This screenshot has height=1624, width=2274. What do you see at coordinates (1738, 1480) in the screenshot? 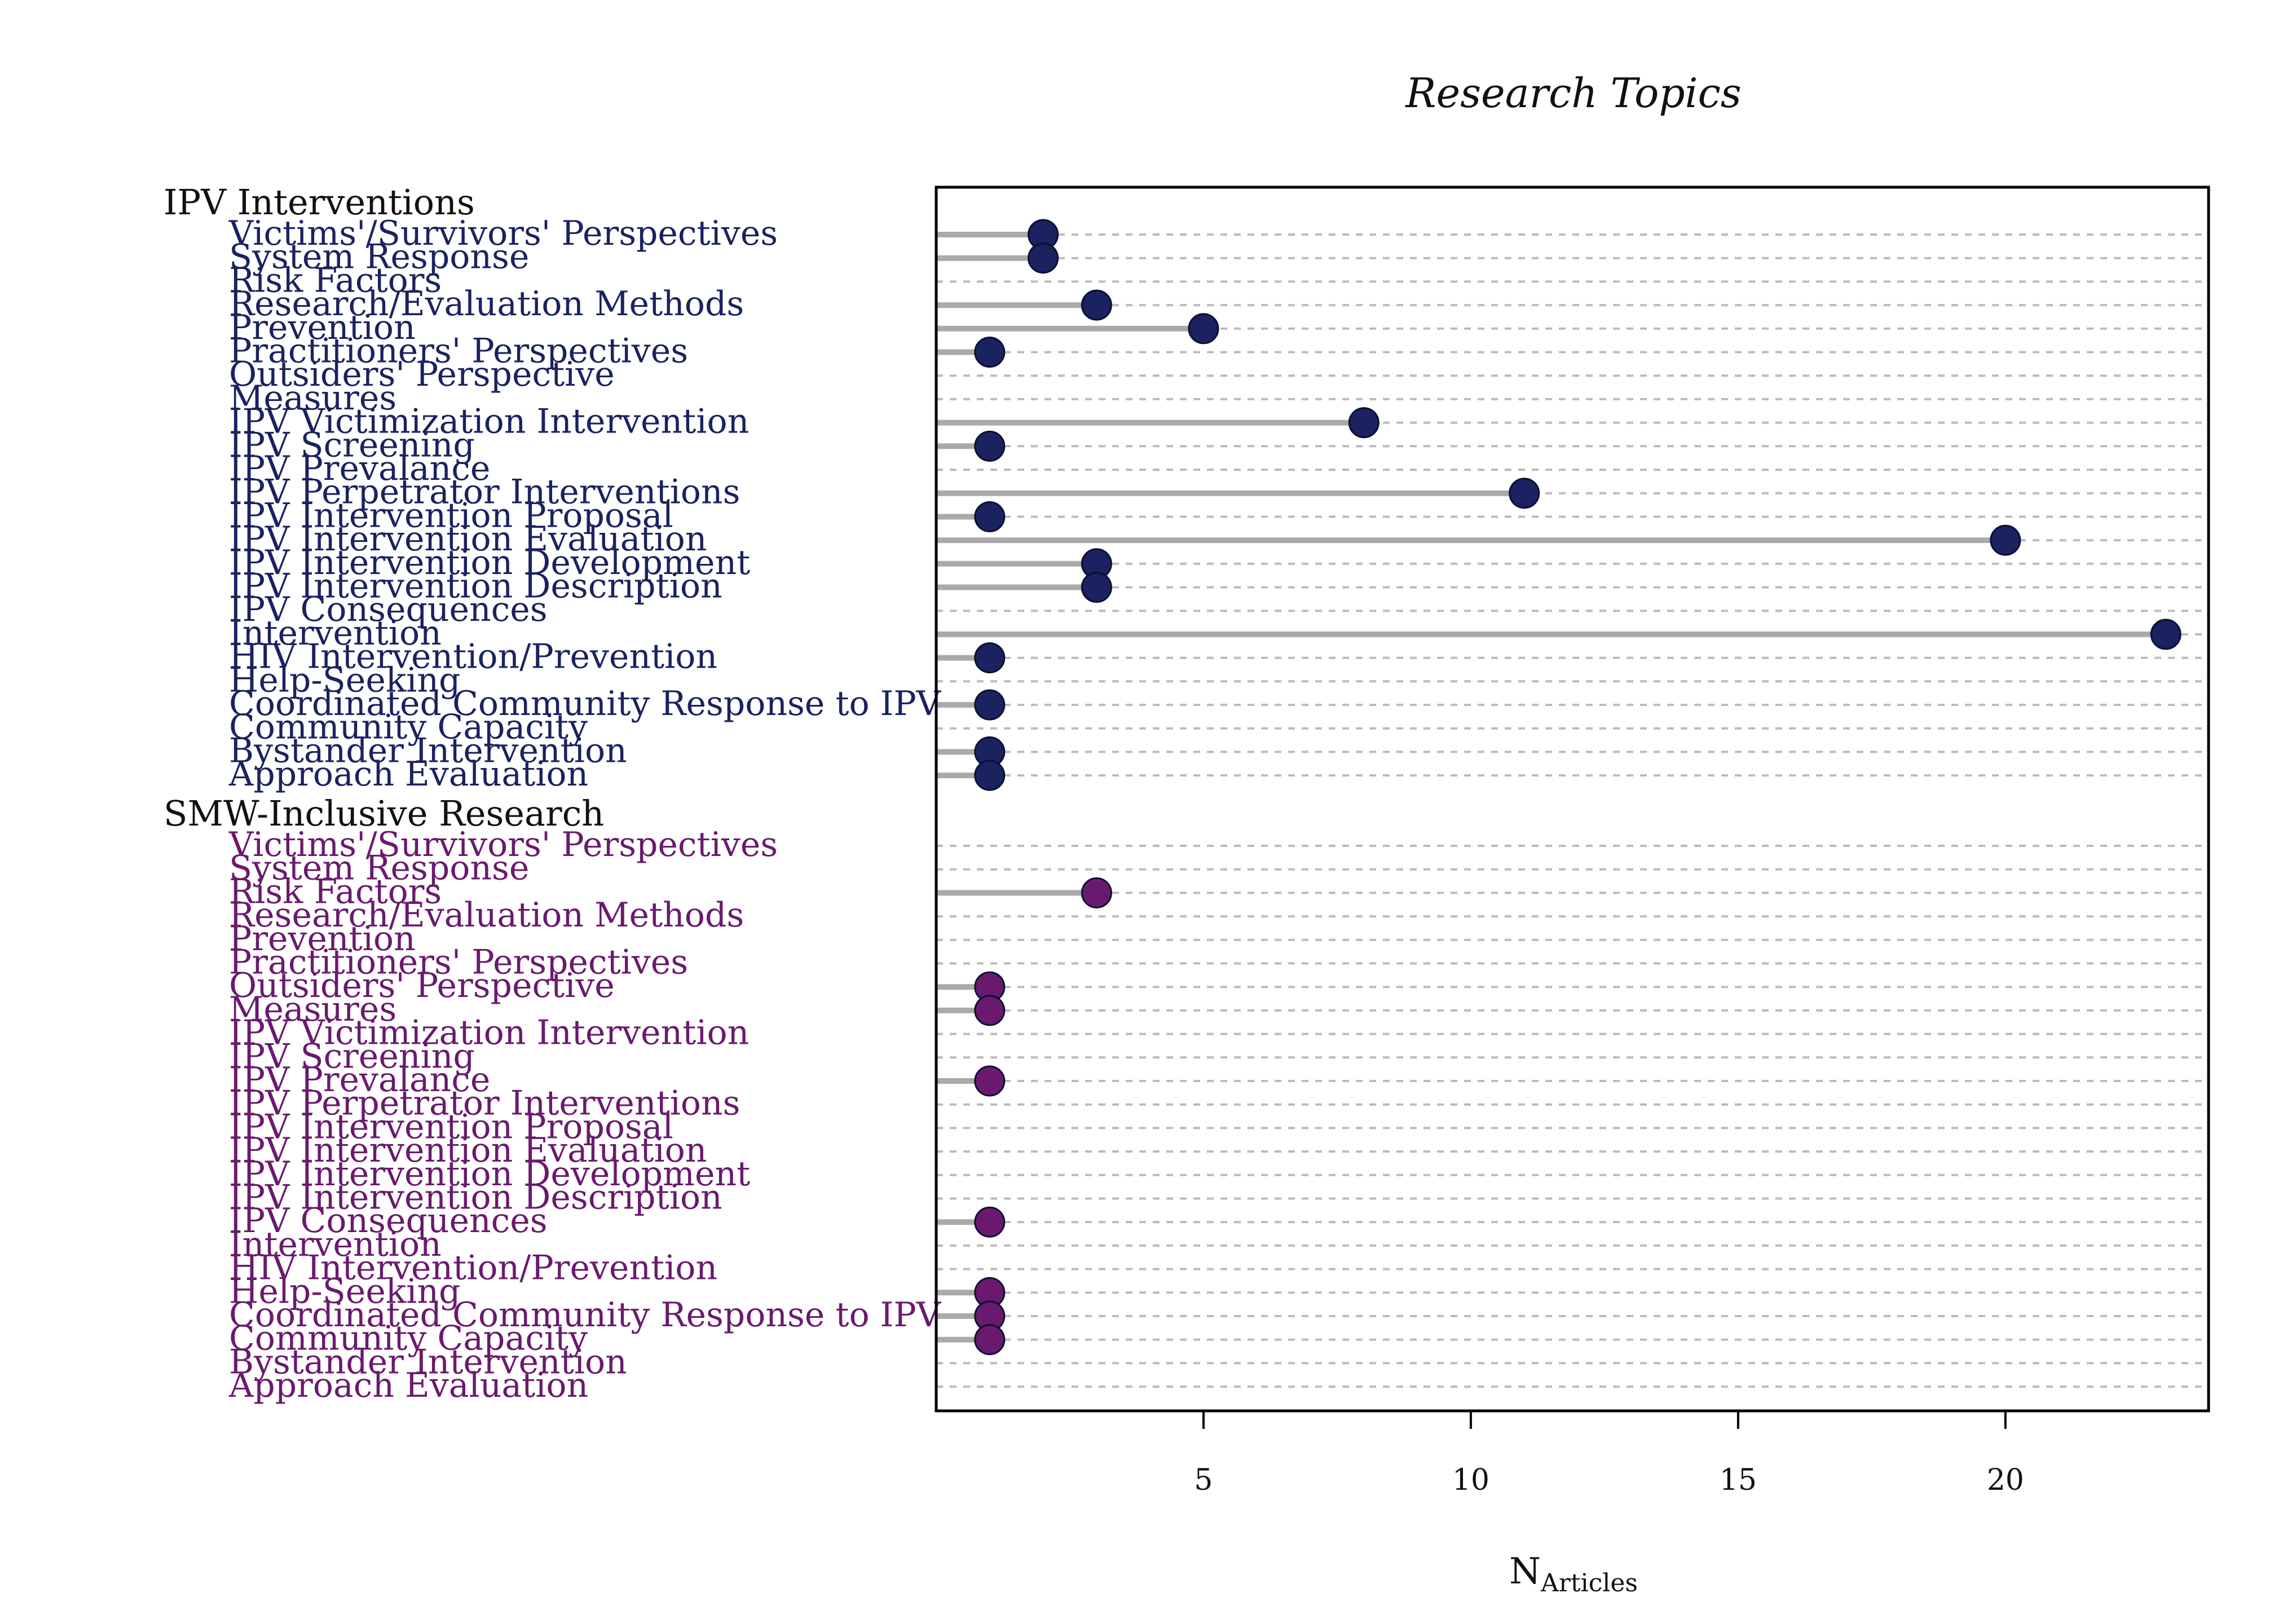
I see `x-tick-label: 15` at bounding box center [1738, 1480].